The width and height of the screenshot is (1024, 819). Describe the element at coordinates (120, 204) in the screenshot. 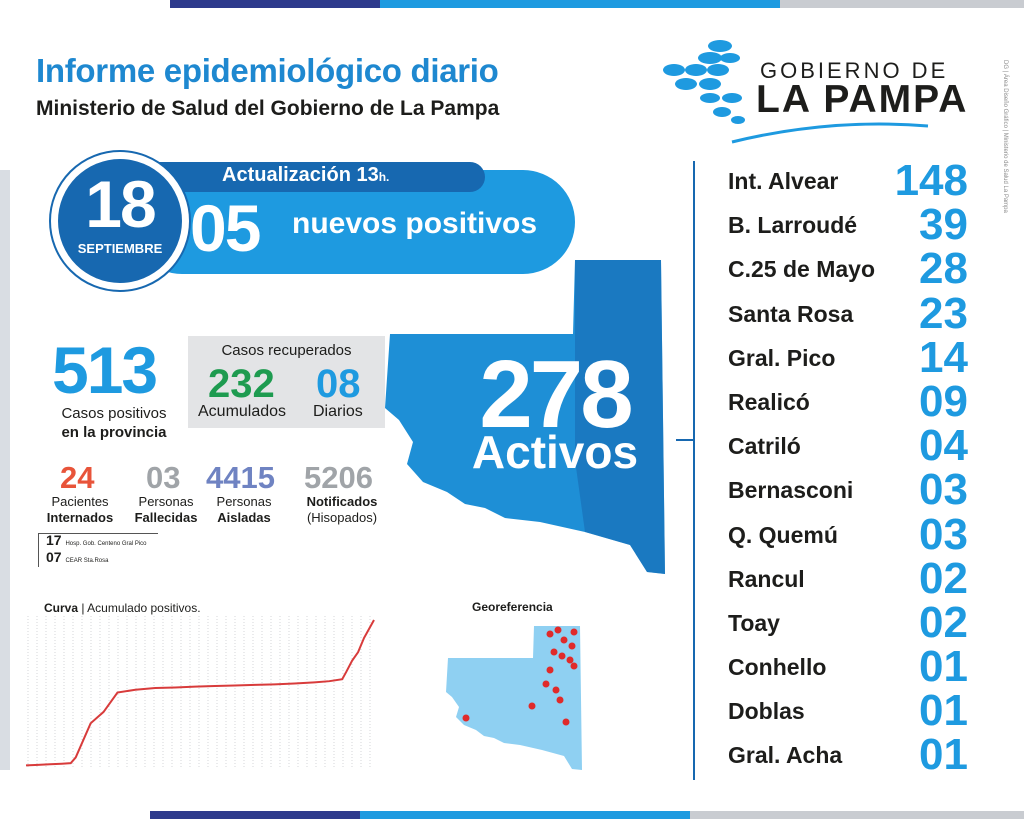

I see `date-day: 18` at that location.